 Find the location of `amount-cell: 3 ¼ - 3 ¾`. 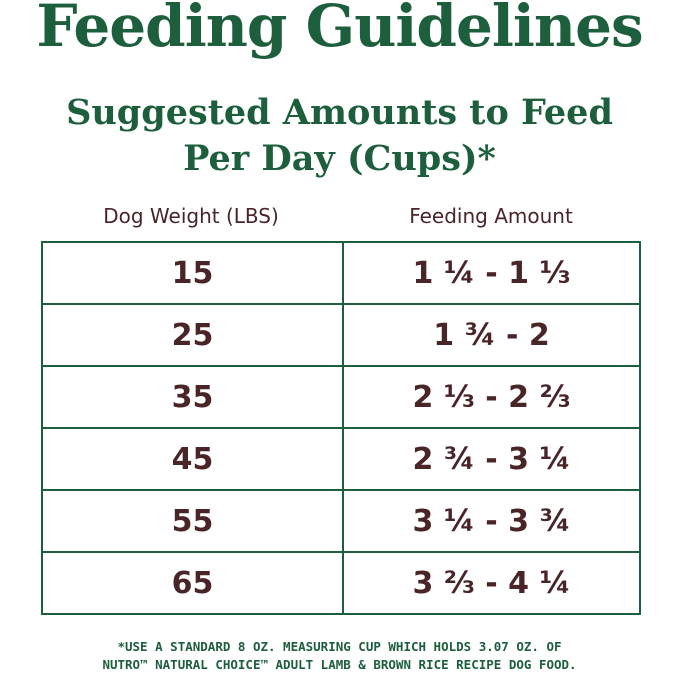

amount-cell: 3 ¼ - 3 ¾ is located at coordinates (491, 521).